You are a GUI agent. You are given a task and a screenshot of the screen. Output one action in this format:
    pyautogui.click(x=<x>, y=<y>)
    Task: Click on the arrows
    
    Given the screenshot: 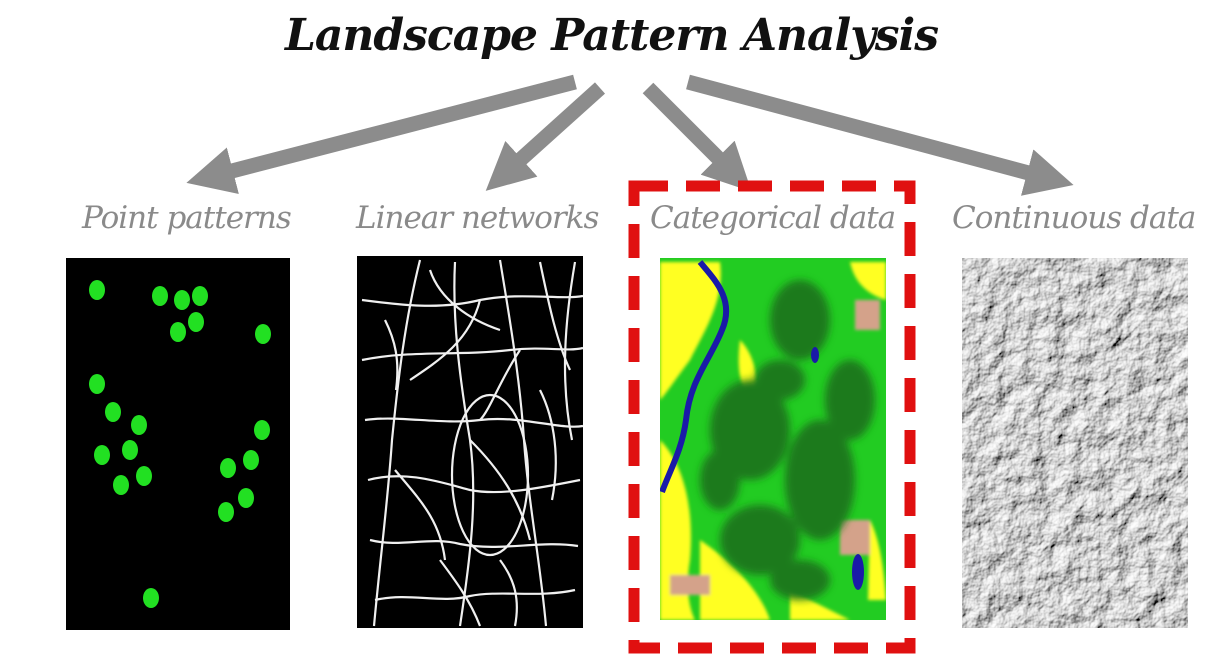 What is the action you would take?
    pyautogui.click(x=630, y=135)
    